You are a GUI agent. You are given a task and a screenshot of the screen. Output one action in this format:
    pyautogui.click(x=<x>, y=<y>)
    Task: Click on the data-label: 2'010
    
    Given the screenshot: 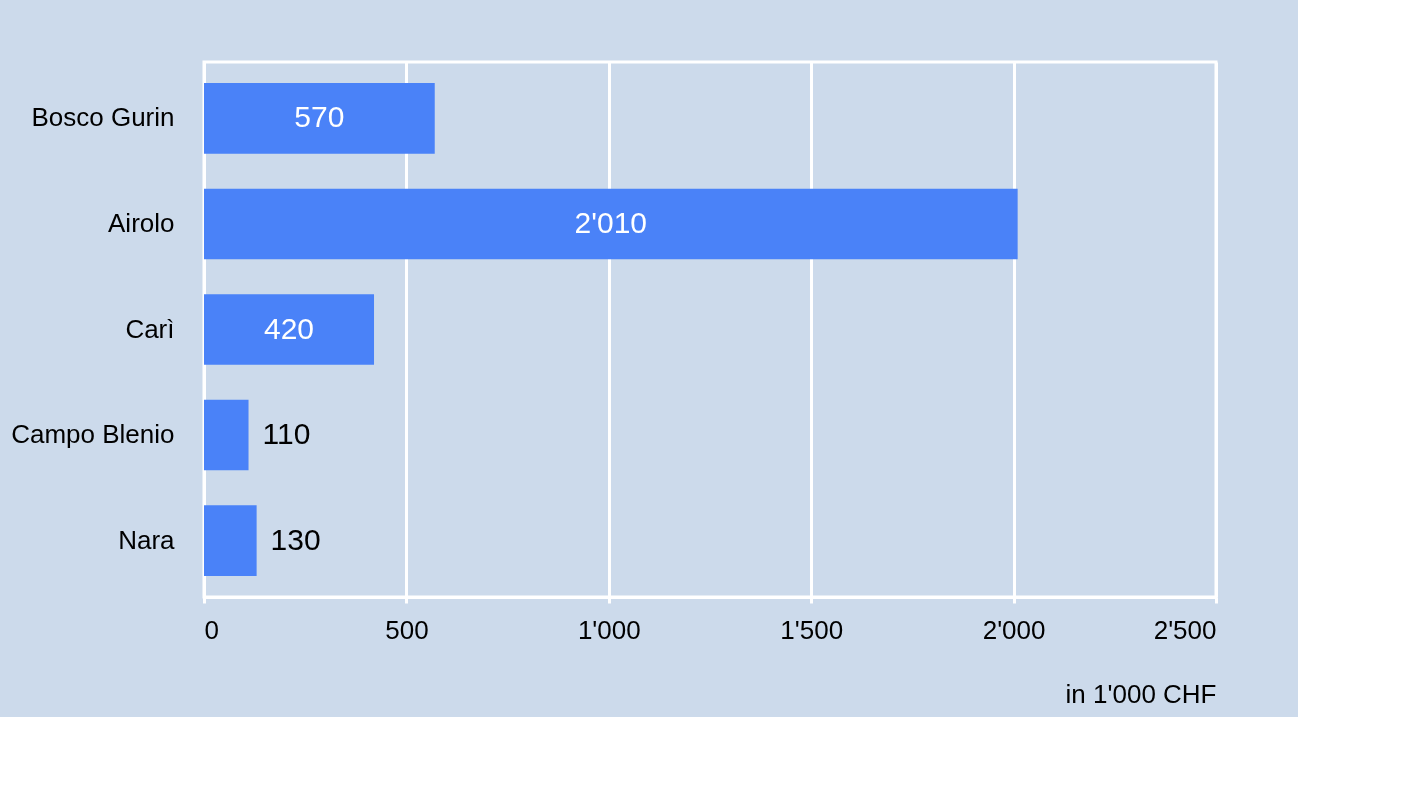 What is the action you would take?
    pyautogui.click(x=611, y=222)
    